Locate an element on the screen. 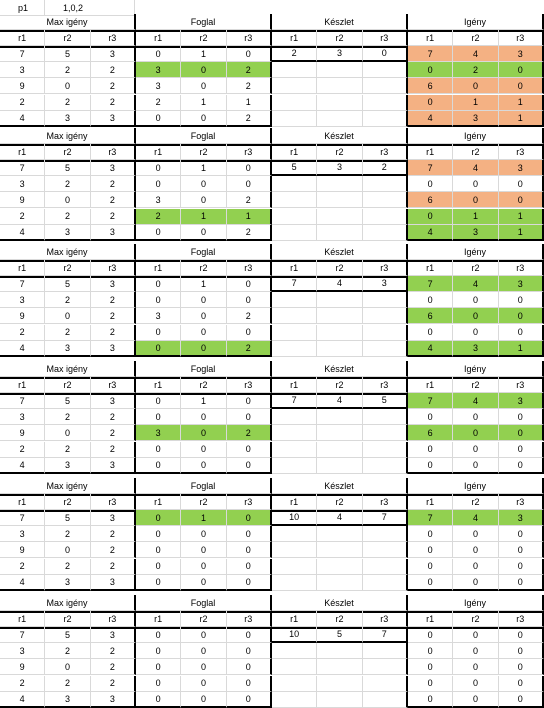  keszlet-cell: 2 is located at coordinates (294, 54).